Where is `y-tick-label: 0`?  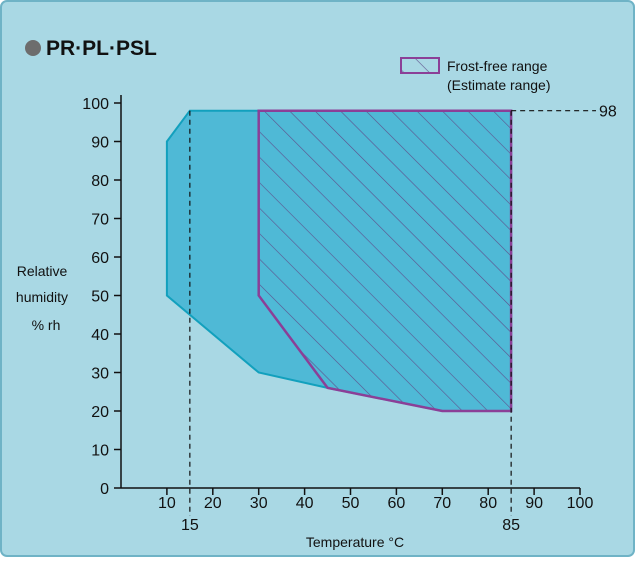
y-tick-label: 0 is located at coordinates (104, 489).